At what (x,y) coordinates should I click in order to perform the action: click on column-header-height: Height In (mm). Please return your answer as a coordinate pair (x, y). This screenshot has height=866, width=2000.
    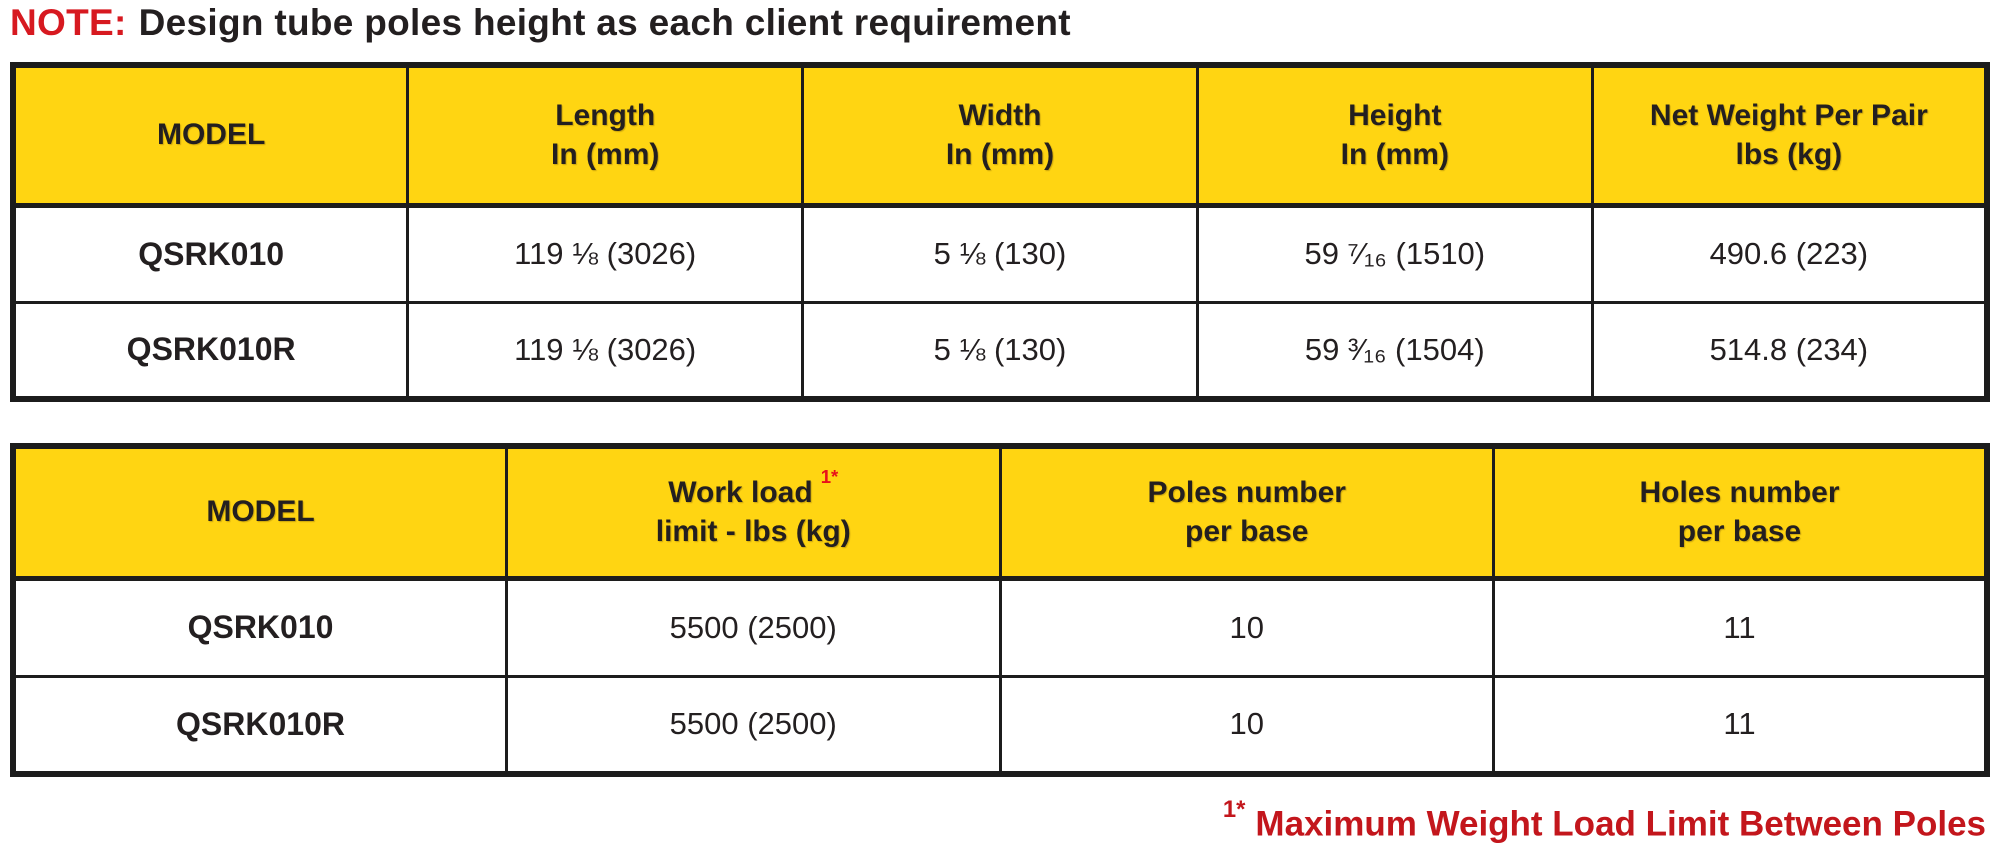
    Looking at the image, I should click on (1394, 135).